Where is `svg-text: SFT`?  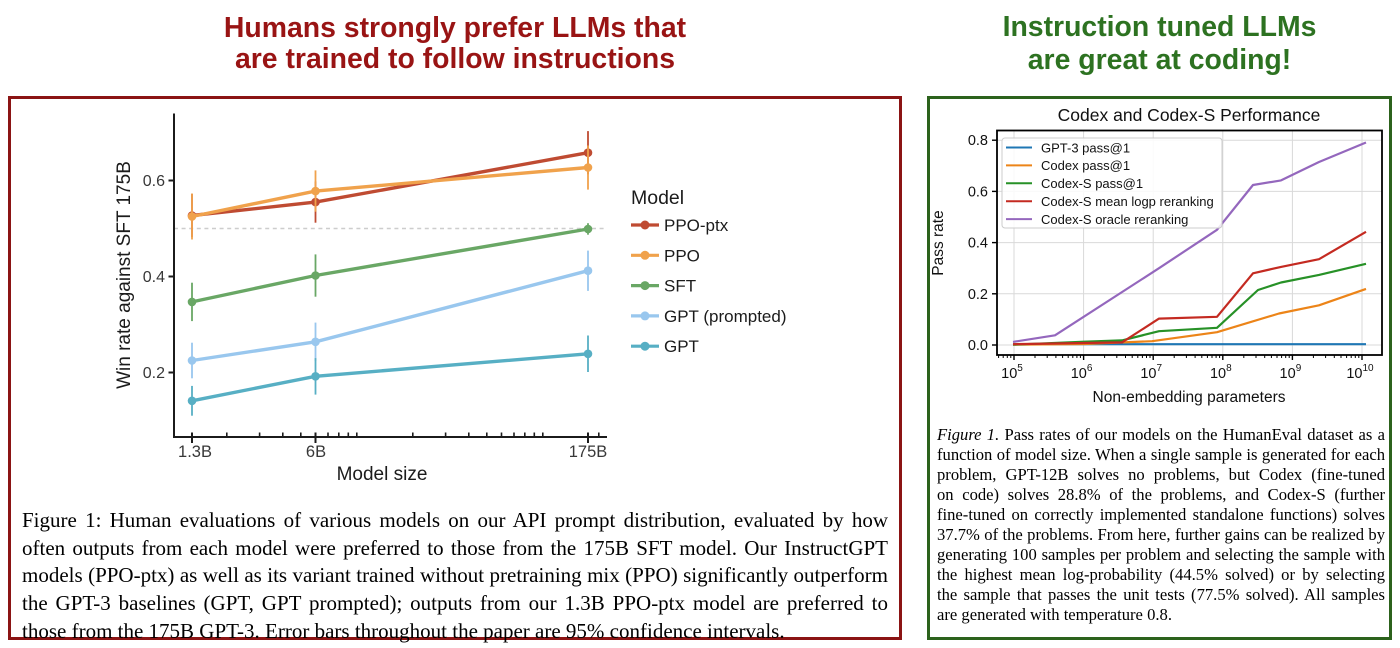 svg-text: SFT is located at coordinates (680, 286).